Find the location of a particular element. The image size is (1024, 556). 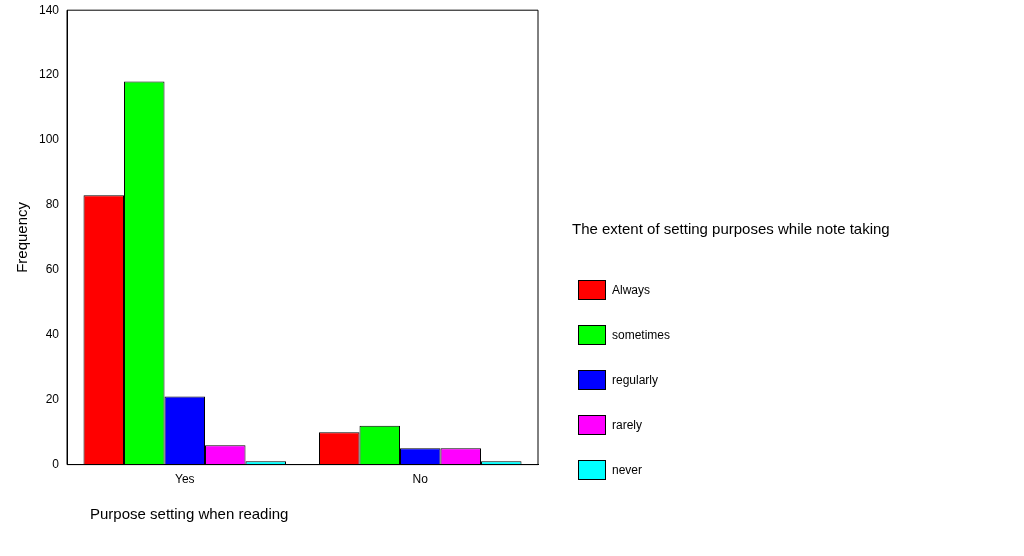

legend-label: rarely is located at coordinates (627, 424).